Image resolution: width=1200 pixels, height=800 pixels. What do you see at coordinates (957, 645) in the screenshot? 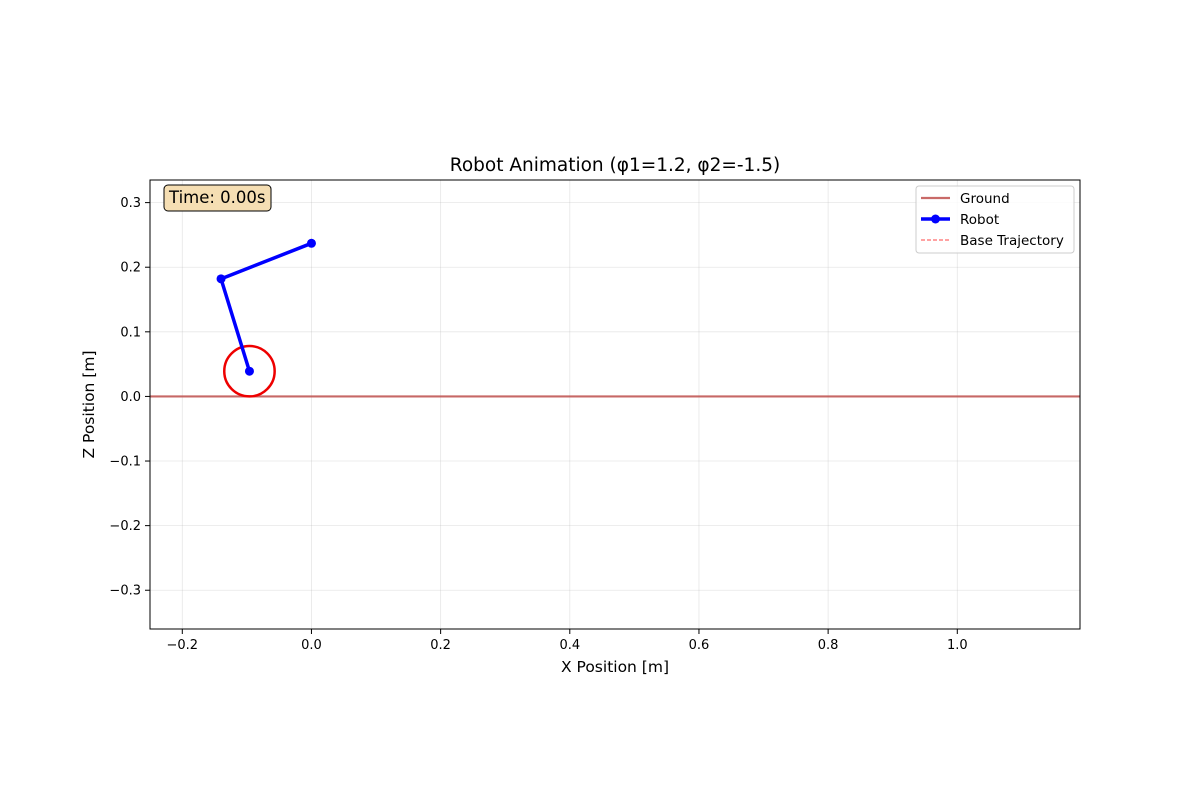
I see `x-tick-label: 1.0` at bounding box center [957, 645].